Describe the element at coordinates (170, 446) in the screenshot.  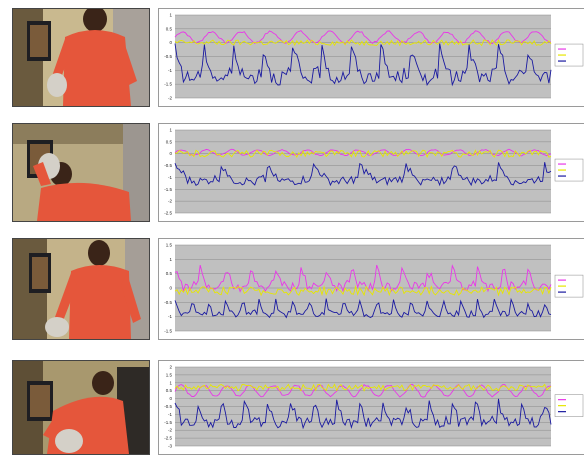
I see `y-tick-label: -3` at that location.